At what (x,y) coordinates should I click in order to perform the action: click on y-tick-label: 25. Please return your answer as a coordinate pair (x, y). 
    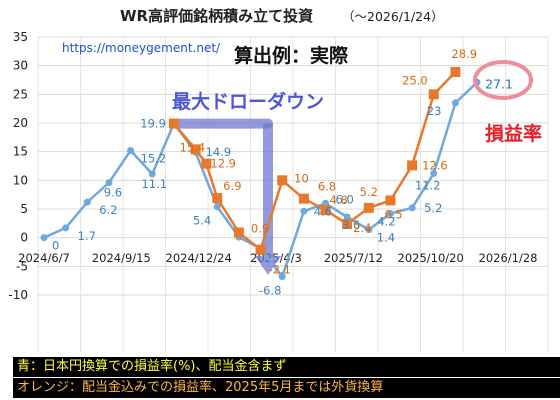
    Looking at the image, I should click on (20, 94).